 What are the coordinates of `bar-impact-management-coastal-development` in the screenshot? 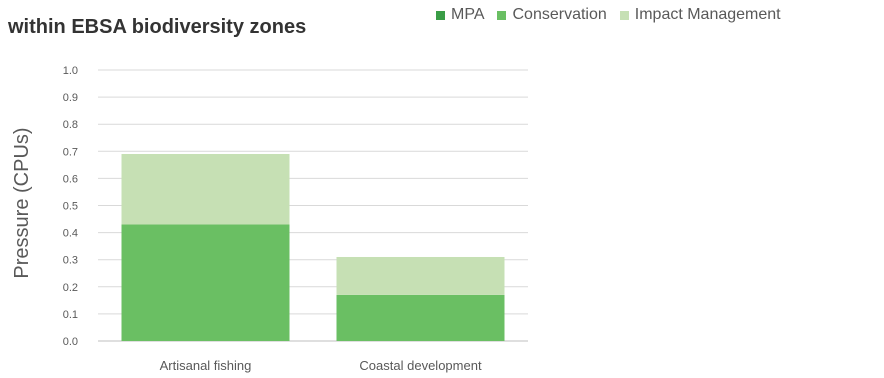 It's located at (420, 275).